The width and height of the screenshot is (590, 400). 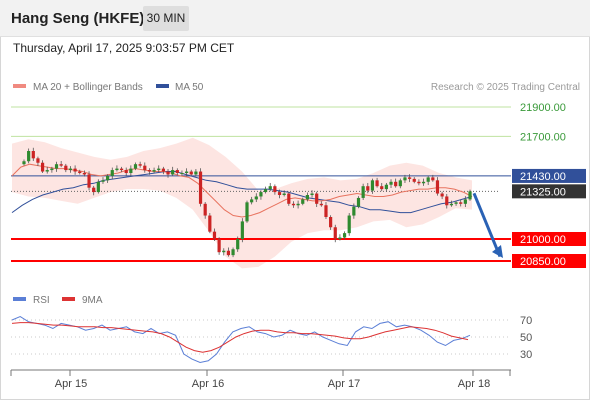 I want to click on rsi-tick-label-30: 30, so click(x=526, y=355).